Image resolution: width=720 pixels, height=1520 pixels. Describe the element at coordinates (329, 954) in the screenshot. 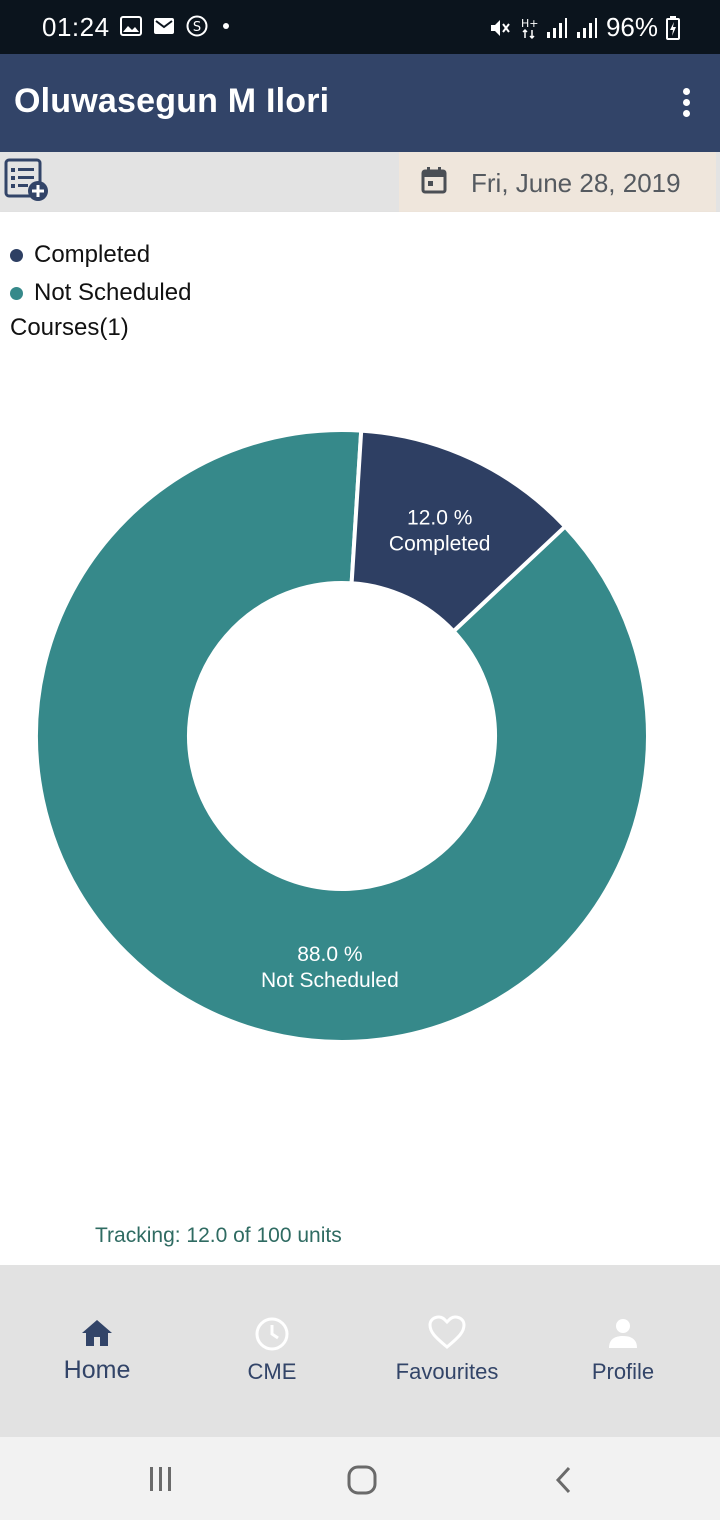

I see `slice-value-label: 88.0 %` at that location.